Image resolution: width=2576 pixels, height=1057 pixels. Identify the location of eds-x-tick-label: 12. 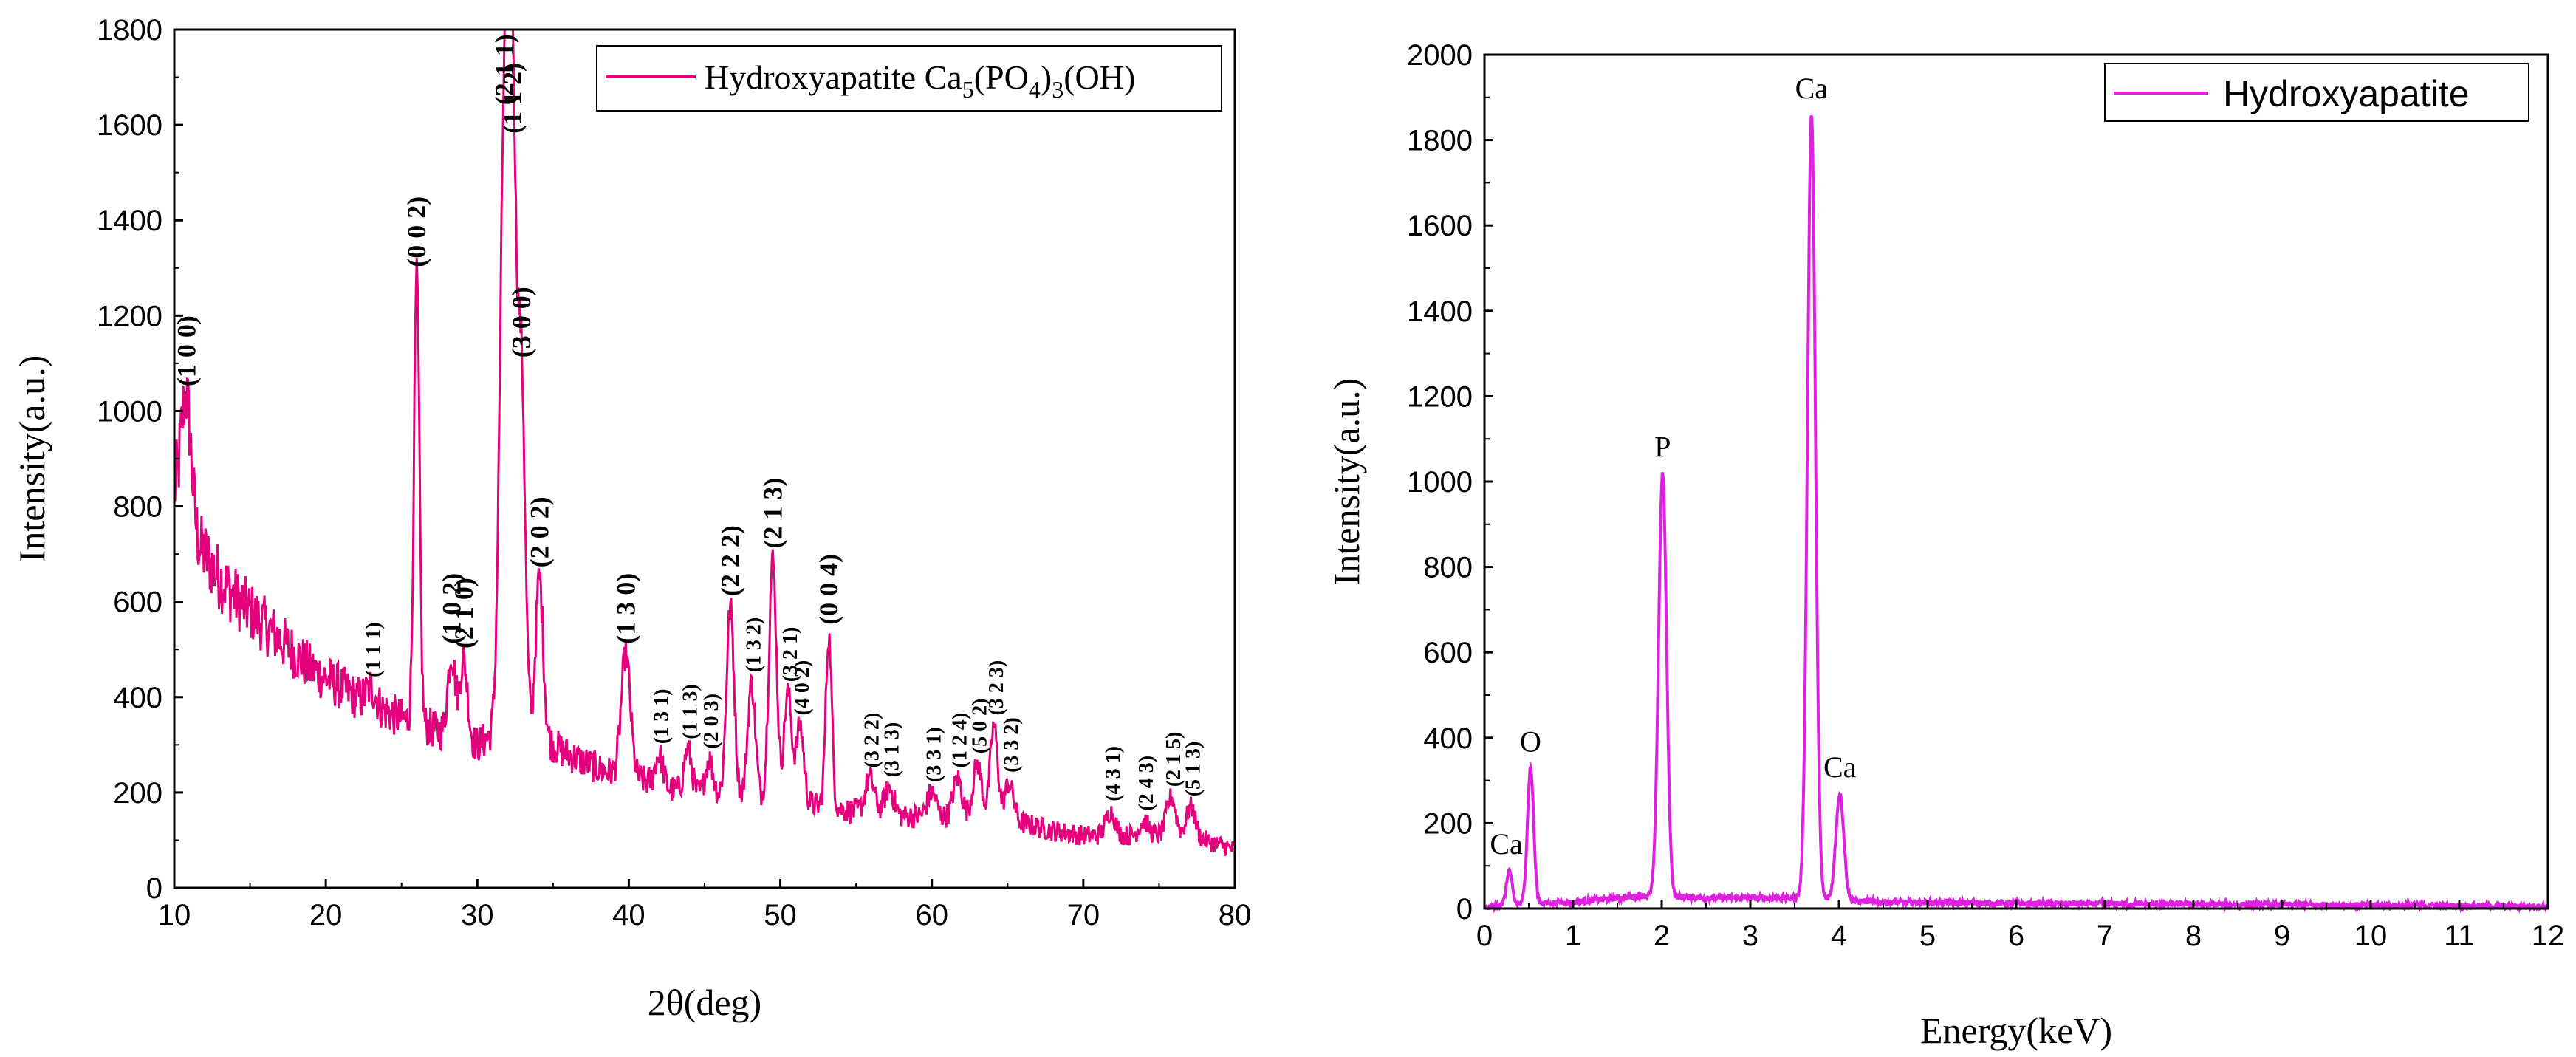
(2548, 936).